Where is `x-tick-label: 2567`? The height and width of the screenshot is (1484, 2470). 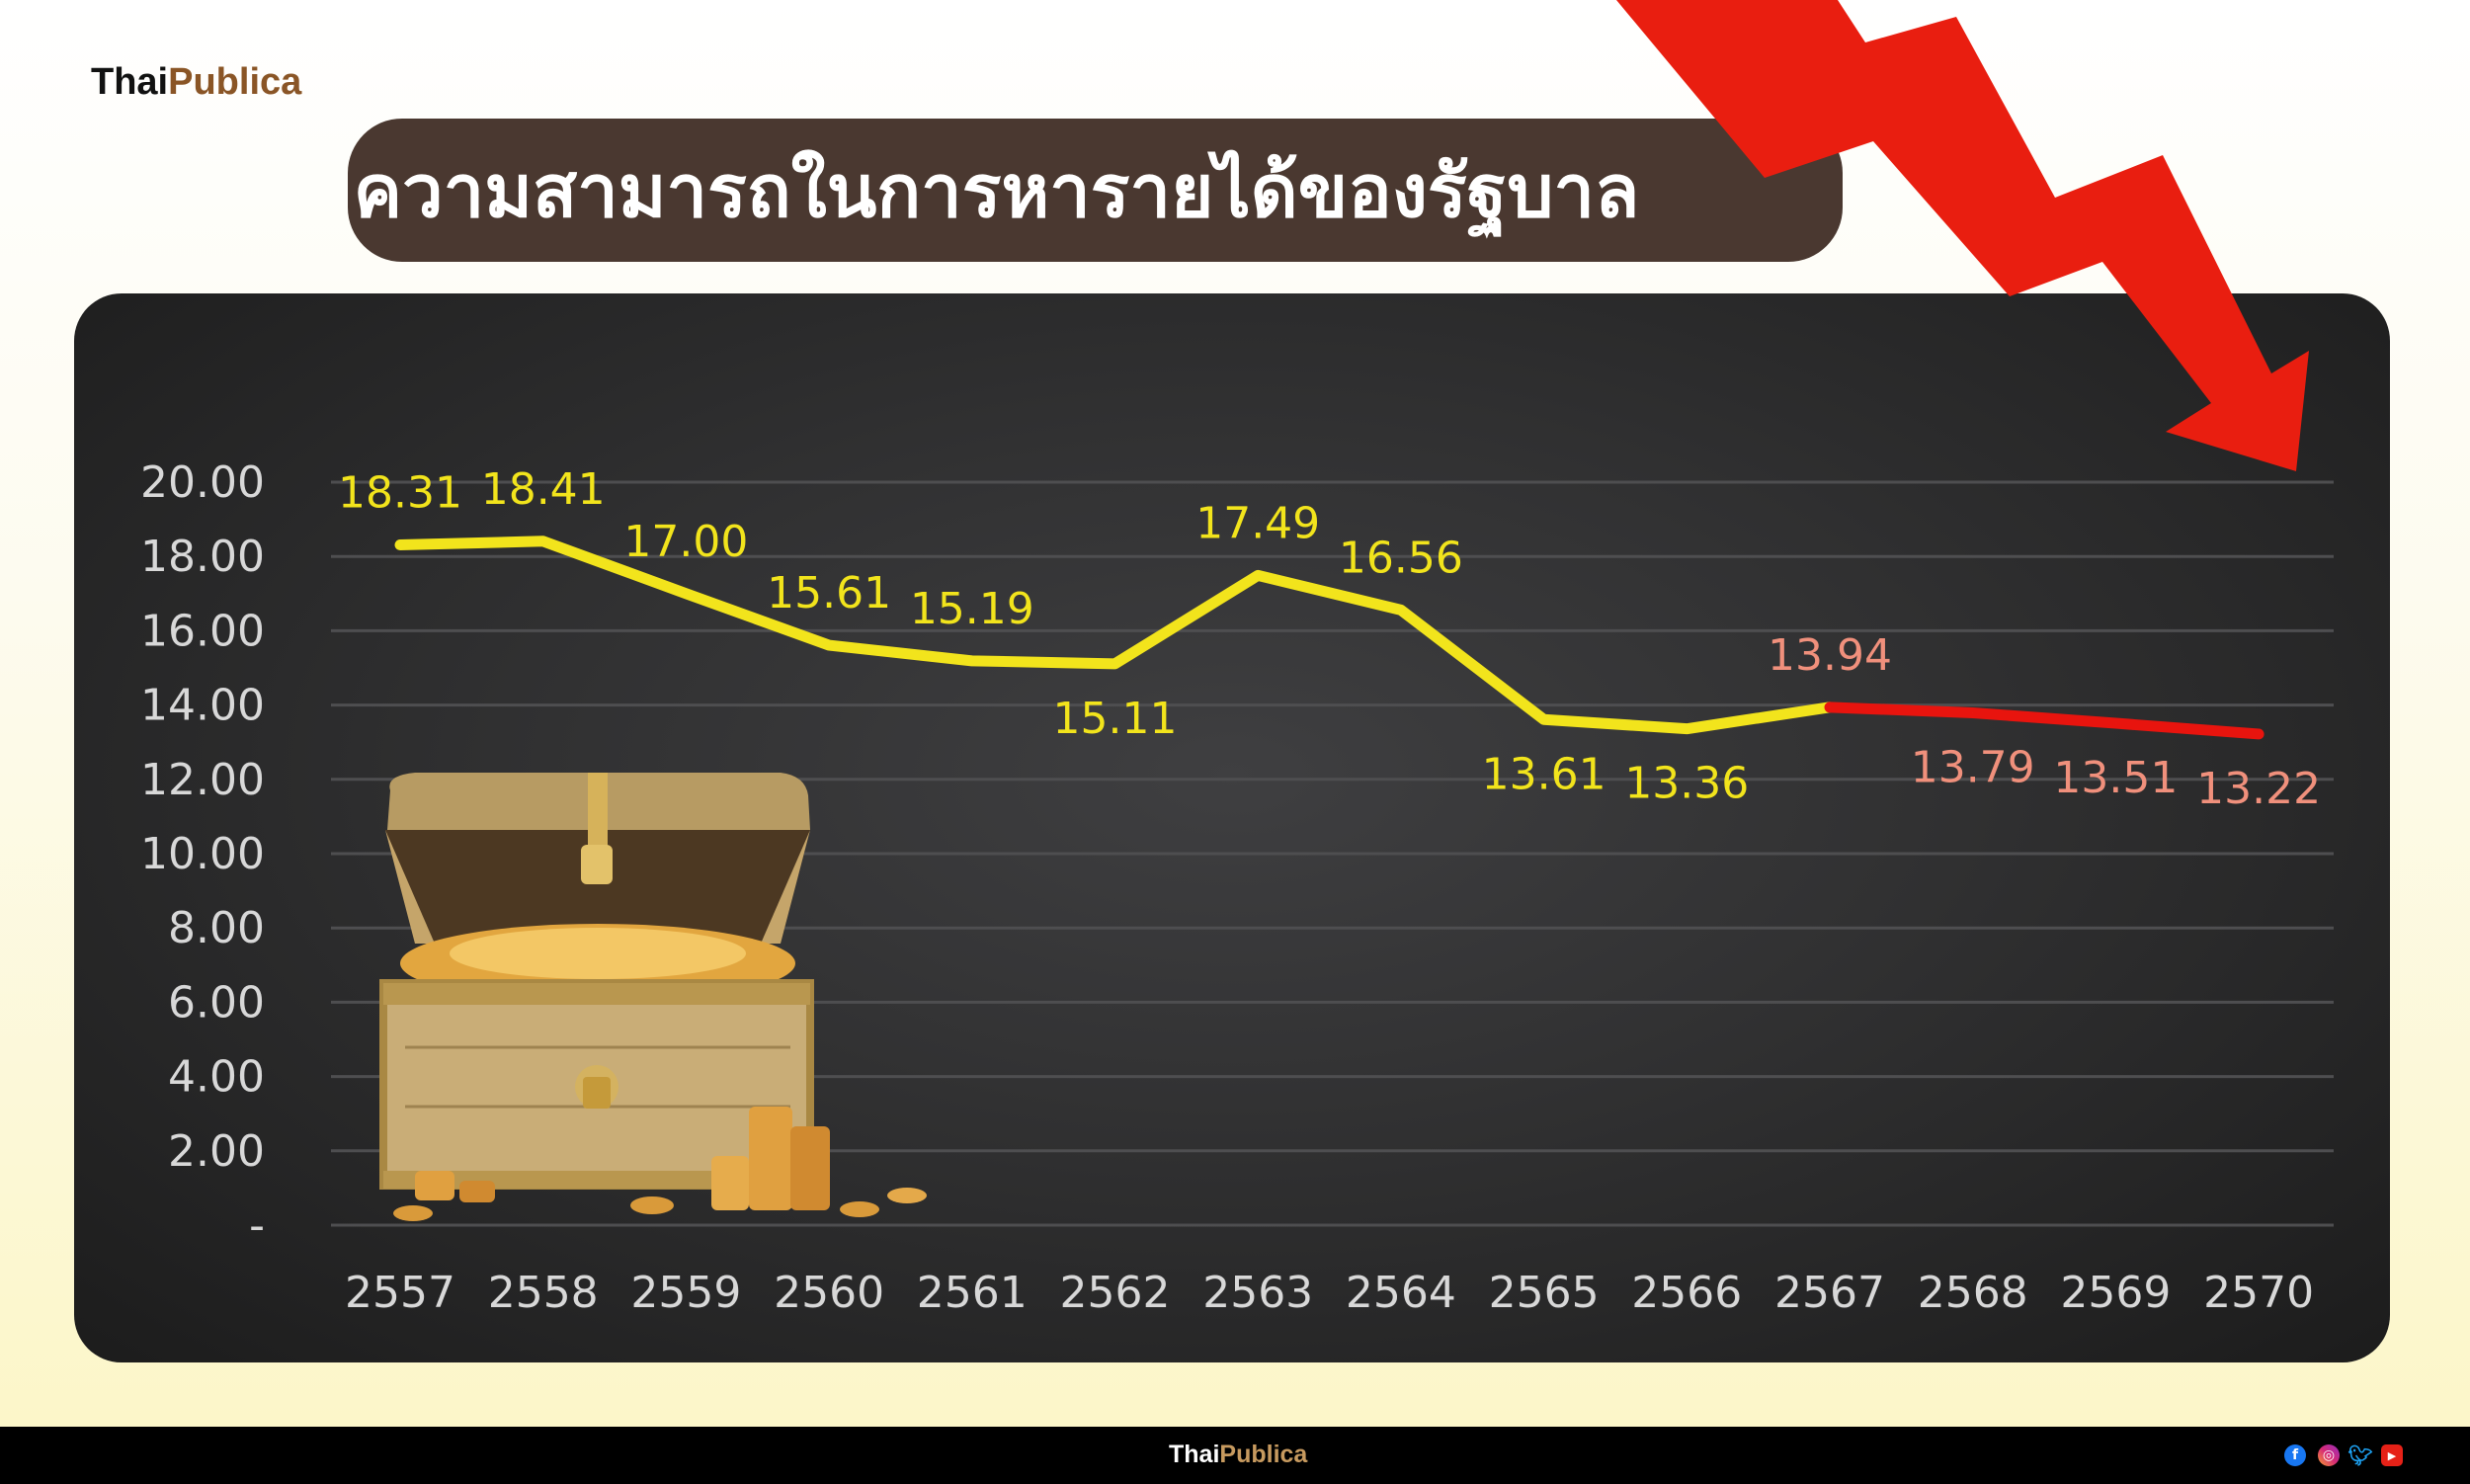 x-tick-label: 2567 is located at coordinates (1829, 1293).